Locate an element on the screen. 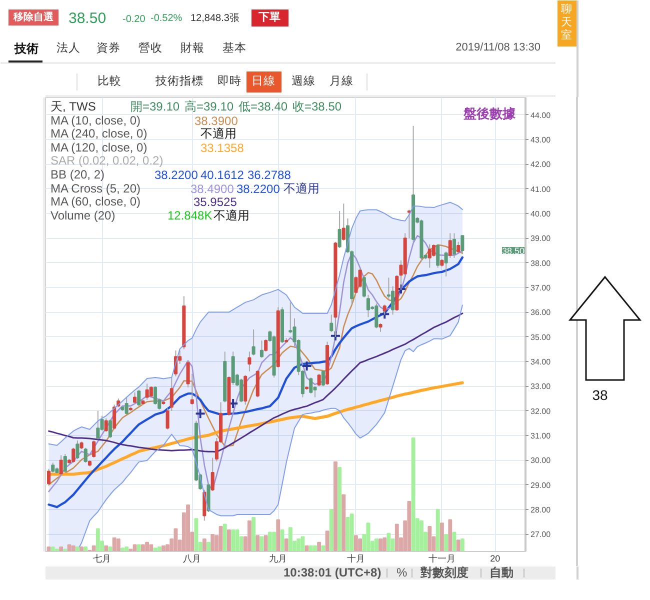 The height and width of the screenshot is (600, 650). annotation: 38.3900 is located at coordinates (216, 121).